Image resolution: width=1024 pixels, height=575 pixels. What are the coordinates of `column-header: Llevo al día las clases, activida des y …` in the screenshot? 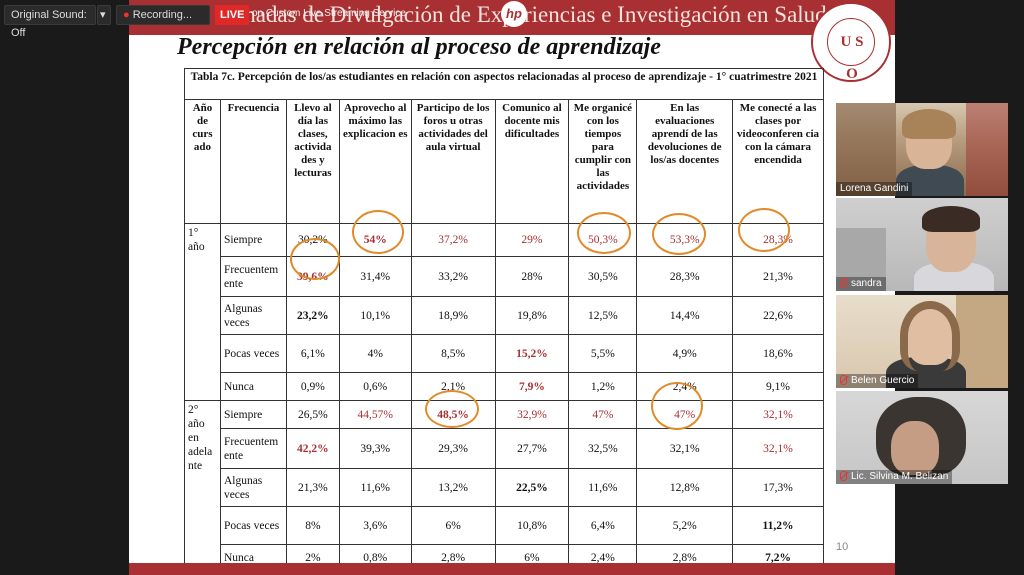 It's located at (312, 161).